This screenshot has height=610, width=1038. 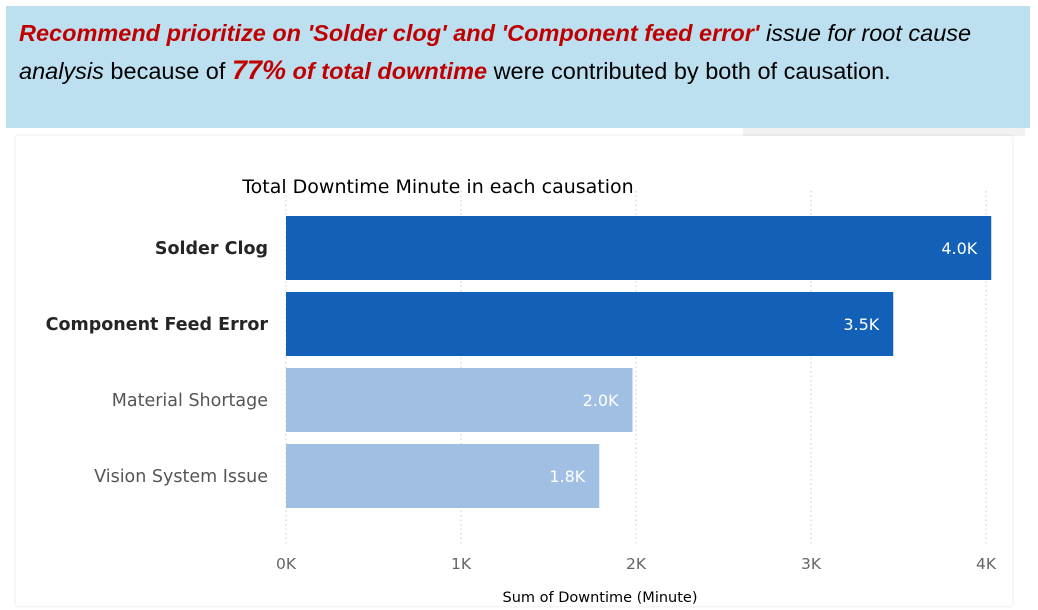 What do you see at coordinates (884, 132) in the screenshot?
I see `panel-edge` at bounding box center [884, 132].